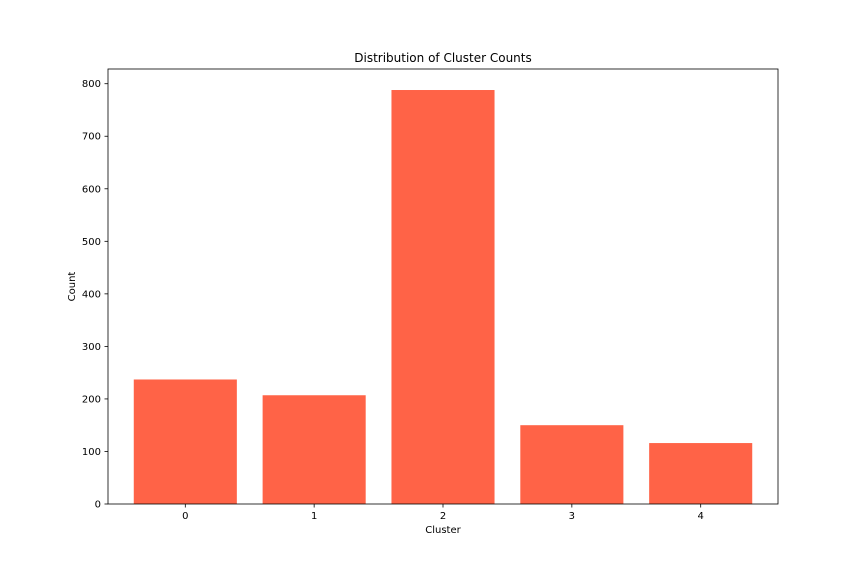 Image resolution: width=864 pixels, height=576 pixels. What do you see at coordinates (72, 287) in the screenshot?
I see `y-axis-label: Count` at bounding box center [72, 287].